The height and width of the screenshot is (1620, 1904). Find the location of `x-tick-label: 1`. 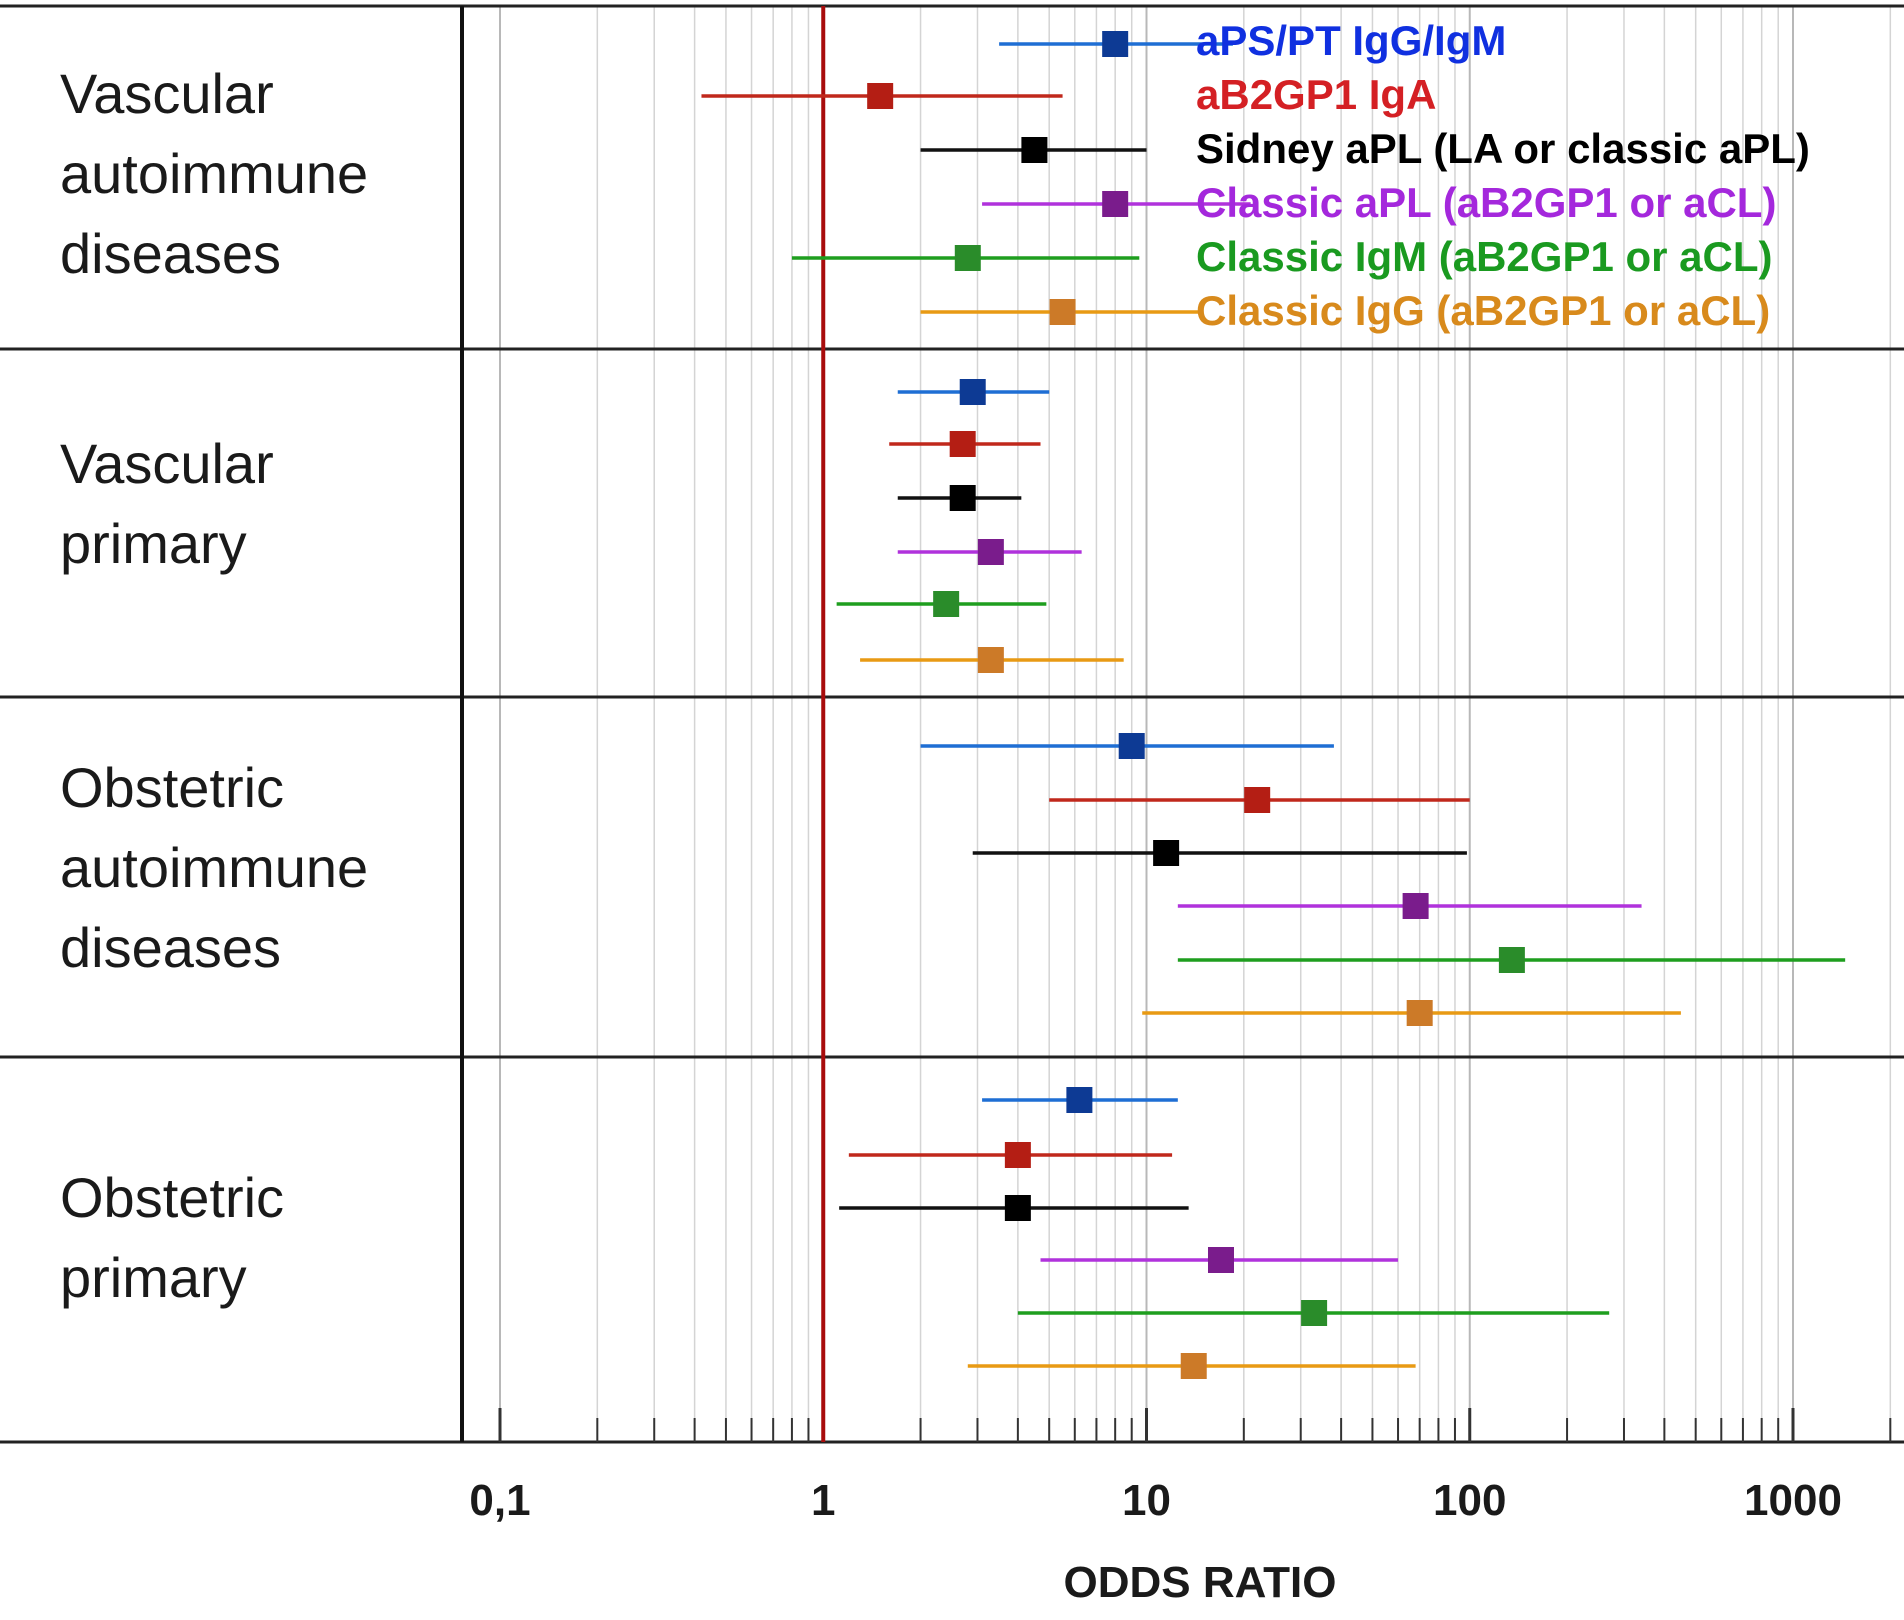

x-tick-label: 1 is located at coordinates (823, 1500).